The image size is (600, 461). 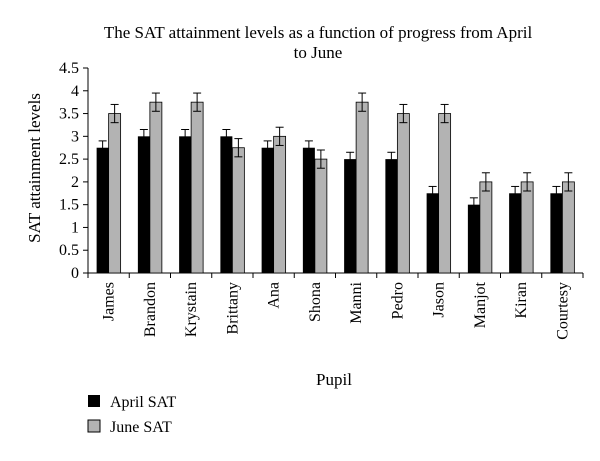 I want to click on bar-0-manjot, so click(x=473, y=238).